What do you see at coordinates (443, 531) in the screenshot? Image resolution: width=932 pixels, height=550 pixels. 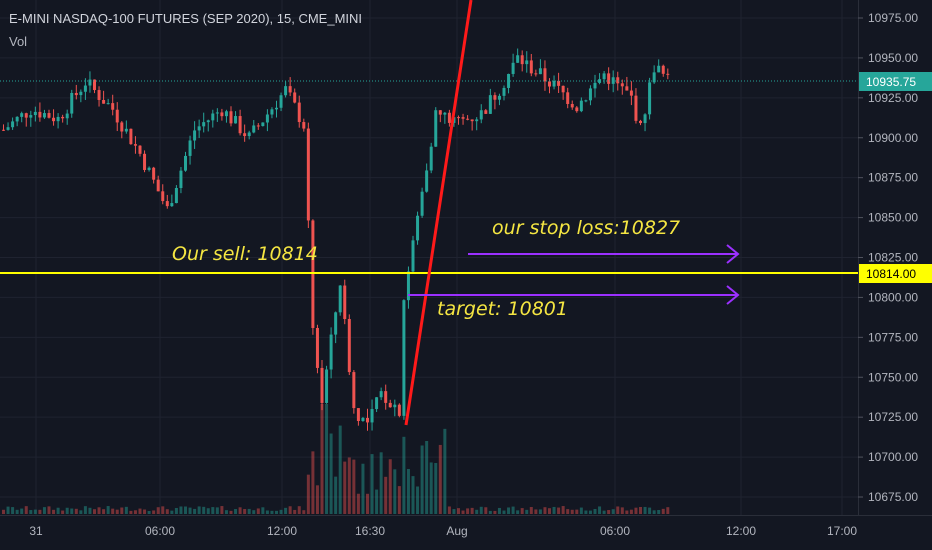 I see `time-axis: 31 06:00 12:00 16:30 Aug 06:00 12:00 17:00` at bounding box center [443, 531].